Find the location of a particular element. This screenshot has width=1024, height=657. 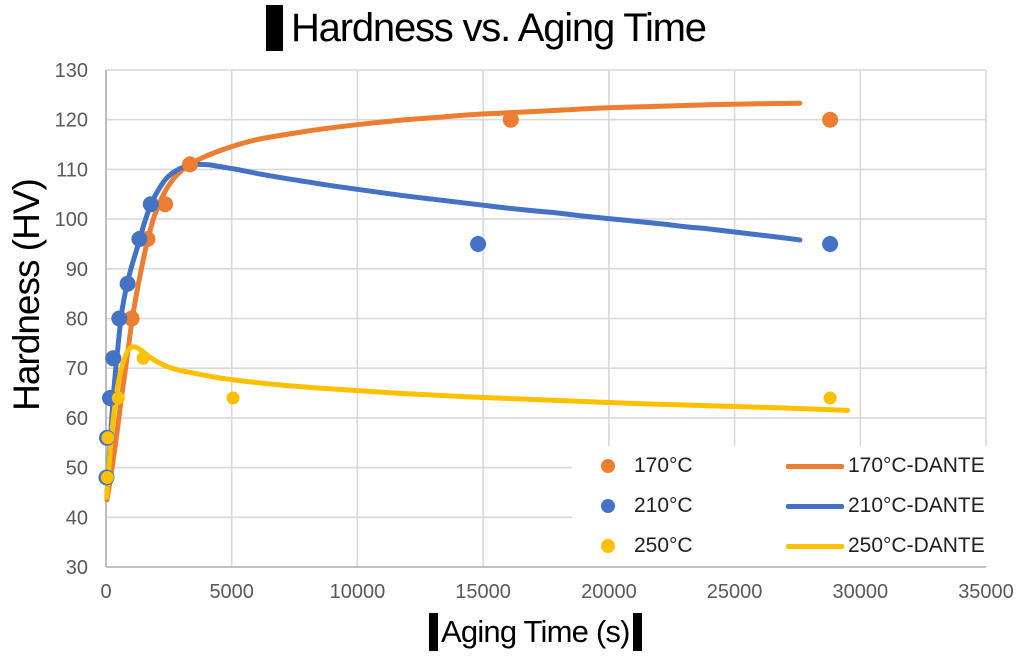

y-axis-title-wrap: Hardness (HV) is located at coordinates (27, 295).